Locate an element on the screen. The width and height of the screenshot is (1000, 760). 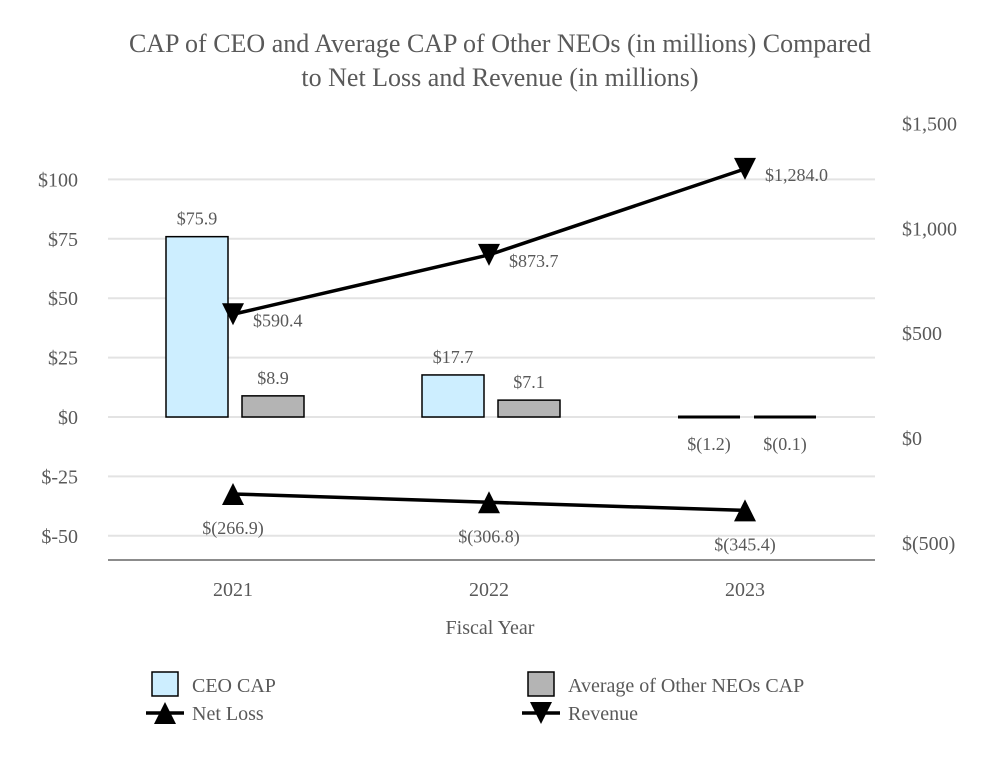
legend-swatch-neo-cap is located at coordinates (541, 684).